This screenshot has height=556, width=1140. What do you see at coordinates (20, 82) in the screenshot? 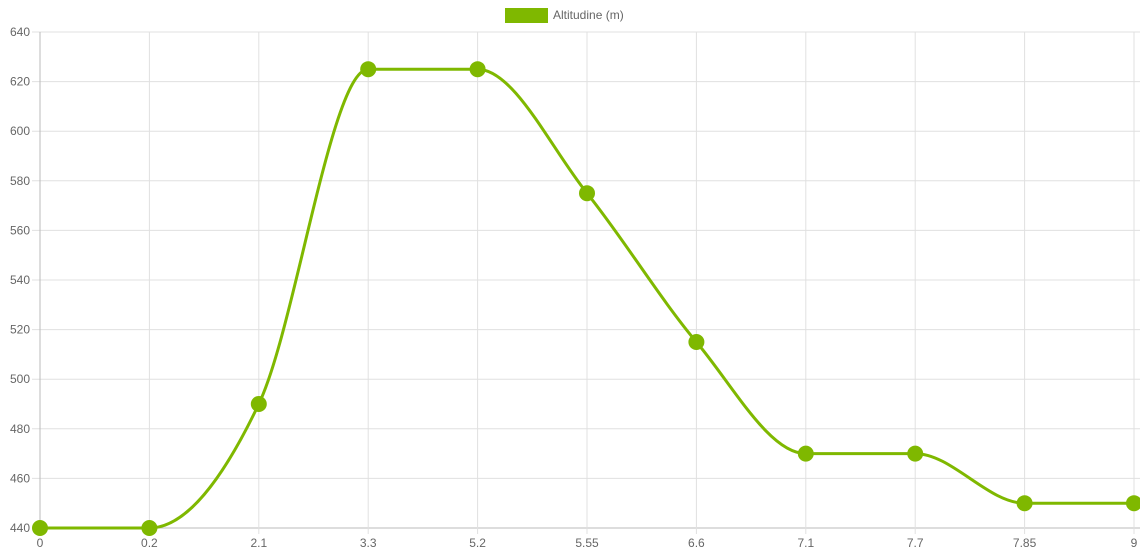
I see `y-tick-label: 620` at bounding box center [20, 82].